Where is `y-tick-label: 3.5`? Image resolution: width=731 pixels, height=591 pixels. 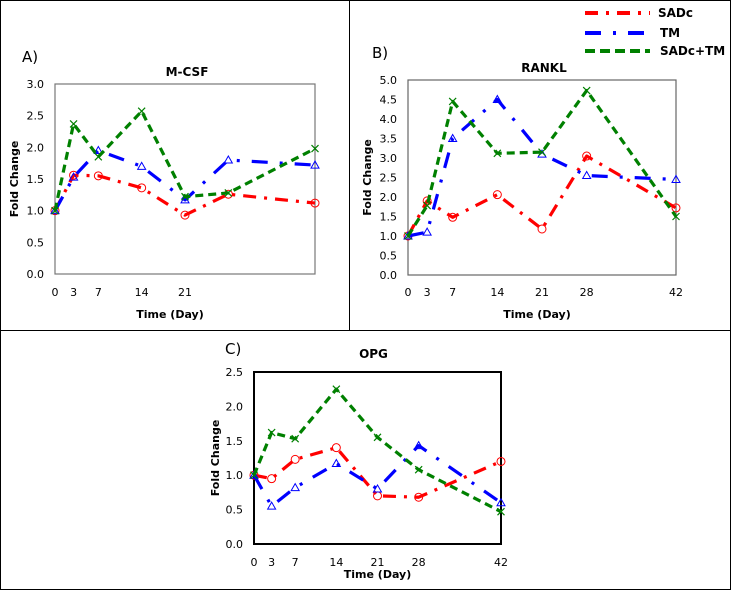 y-tick-label: 3.5 is located at coordinates (389, 139).